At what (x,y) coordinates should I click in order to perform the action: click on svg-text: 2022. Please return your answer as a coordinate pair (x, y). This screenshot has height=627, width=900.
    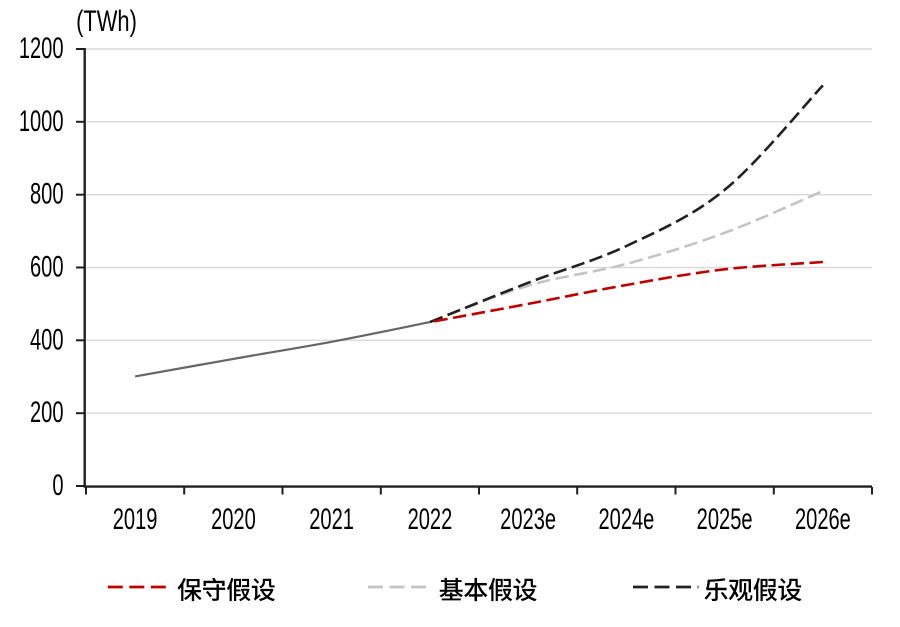
    Looking at the image, I should click on (430, 519).